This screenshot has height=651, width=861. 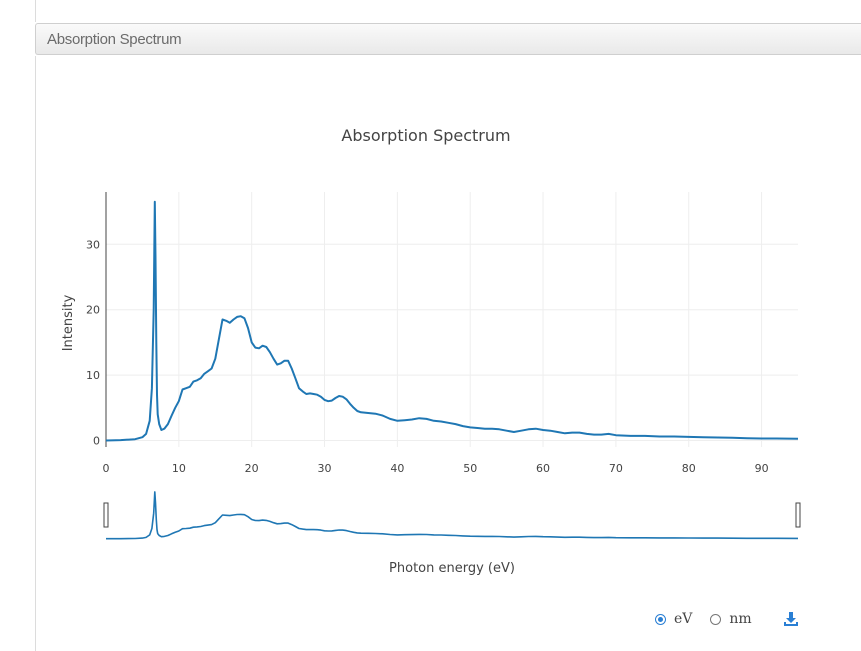 What do you see at coordinates (68, 322) in the screenshot?
I see `y-axis-label: Intensity` at bounding box center [68, 322].